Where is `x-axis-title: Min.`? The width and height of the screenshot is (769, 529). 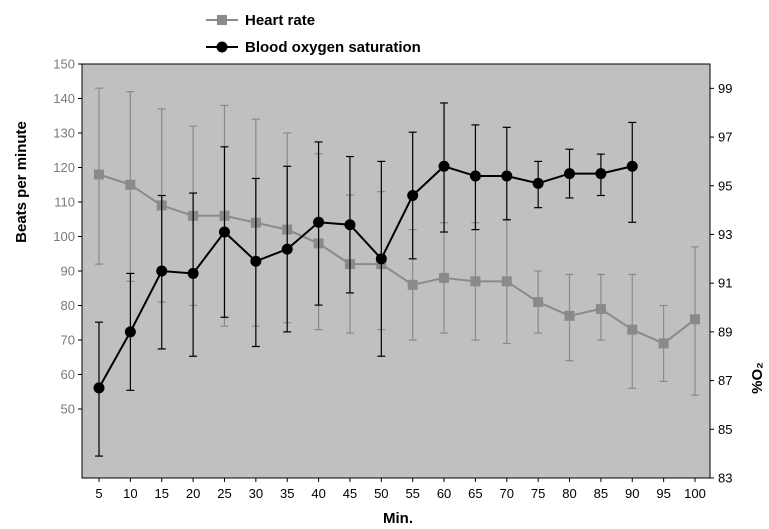
x-axis-title: Min. is located at coordinates (398, 518).